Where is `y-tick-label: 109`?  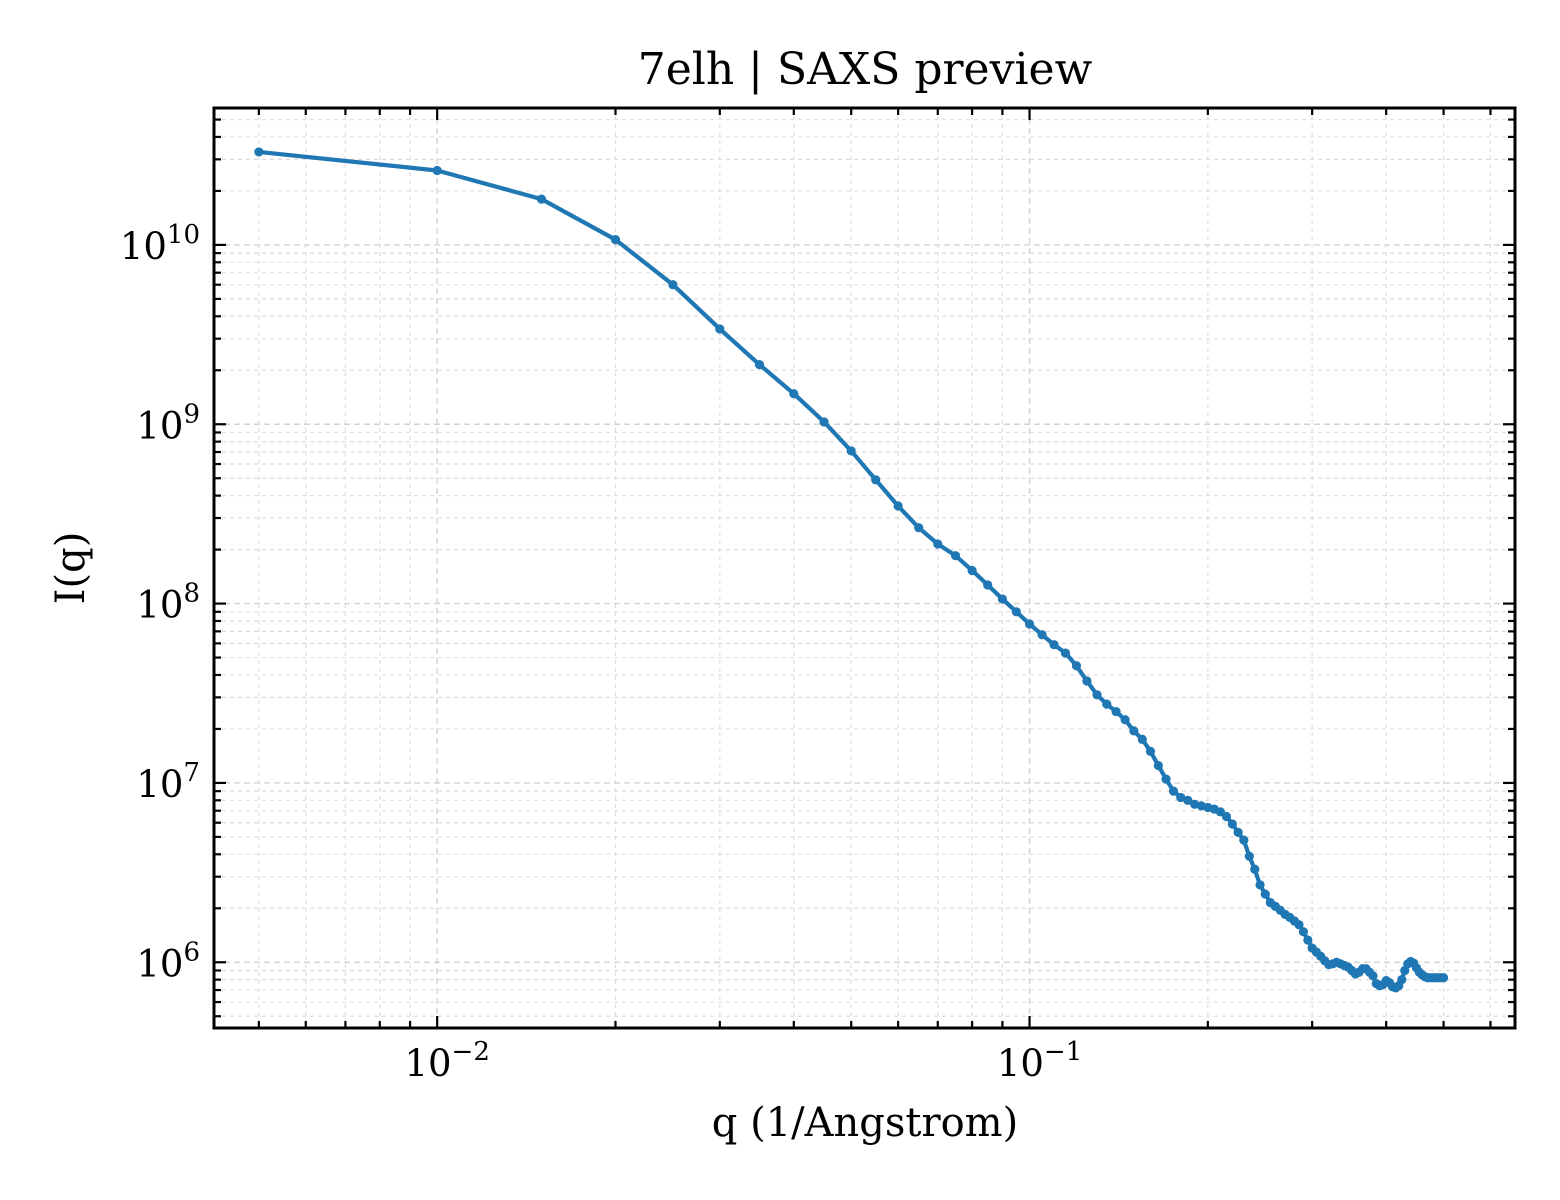 y-tick-label: 109 is located at coordinates (168, 423).